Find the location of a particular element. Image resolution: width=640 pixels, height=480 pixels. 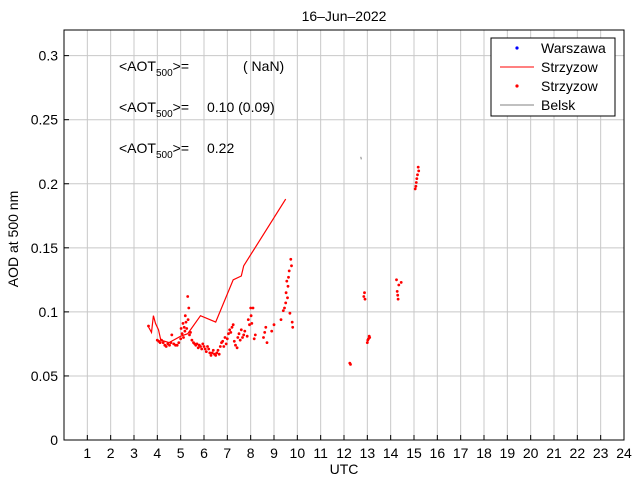

series-line-belsk is located at coordinates (361, 158).